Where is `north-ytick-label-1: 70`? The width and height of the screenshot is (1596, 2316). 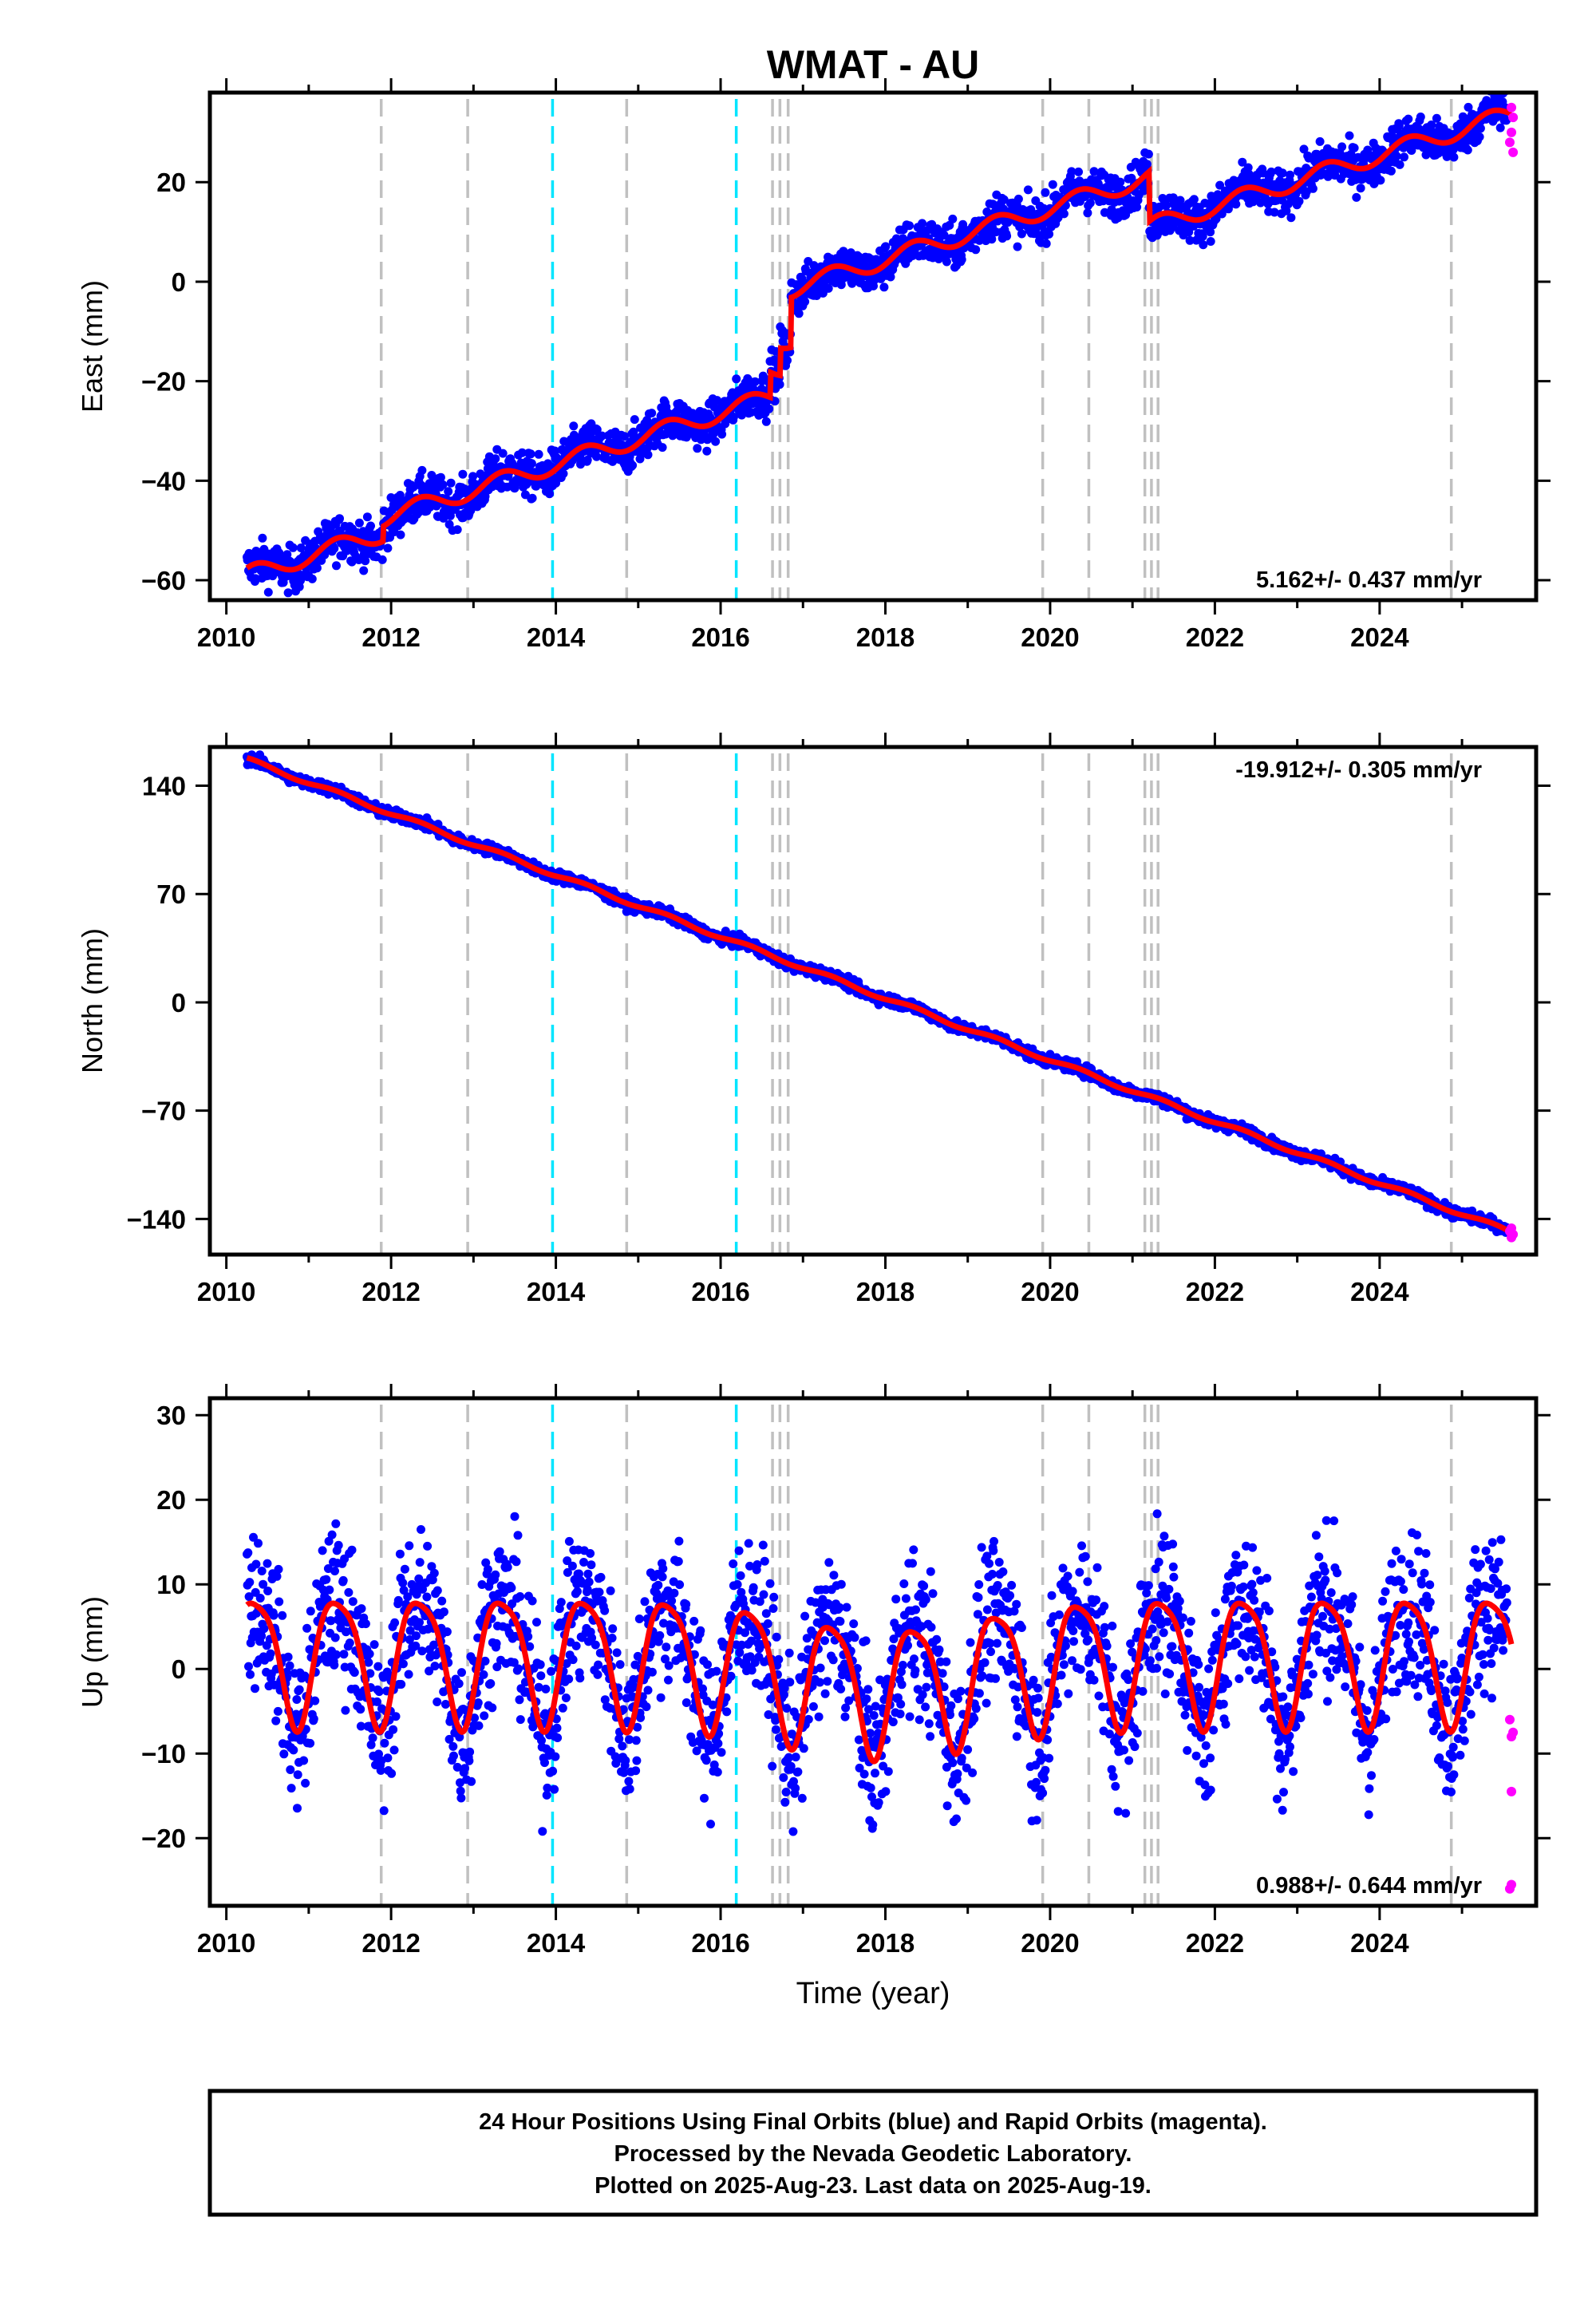 north-ytick-label-1: 70 is located at coordinates (171, 894).